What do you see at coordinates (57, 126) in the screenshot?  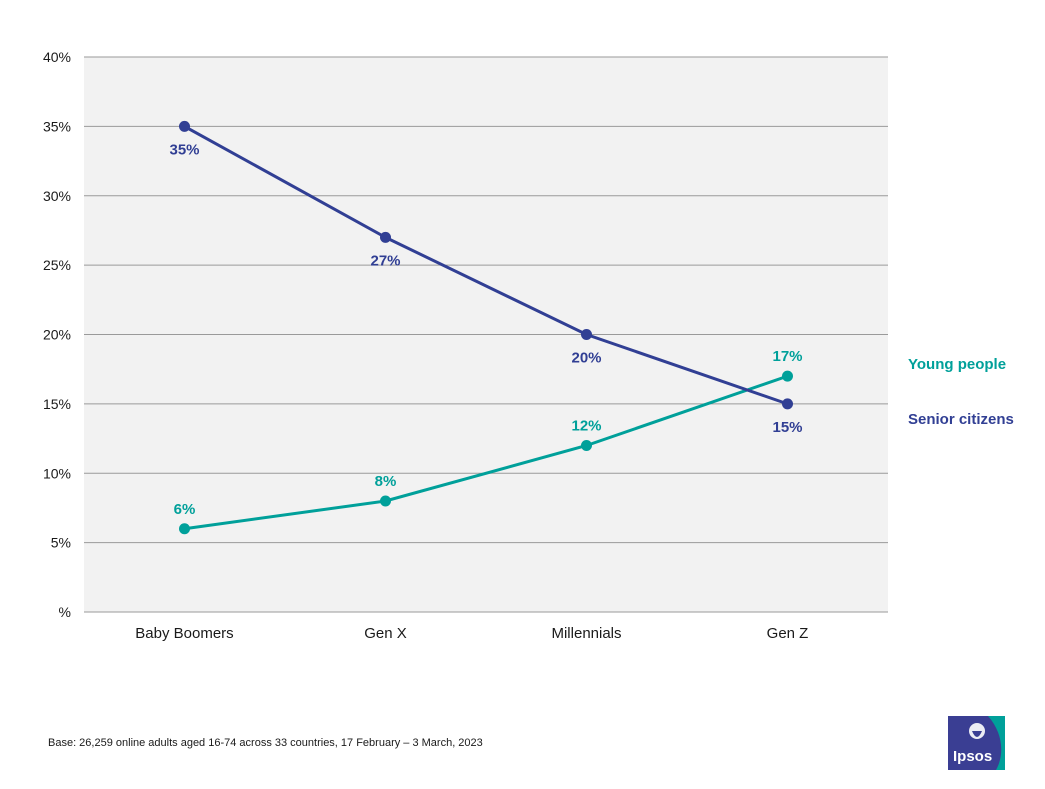 I see `y-tick-label: 35%` at bounding box center [57, 126].